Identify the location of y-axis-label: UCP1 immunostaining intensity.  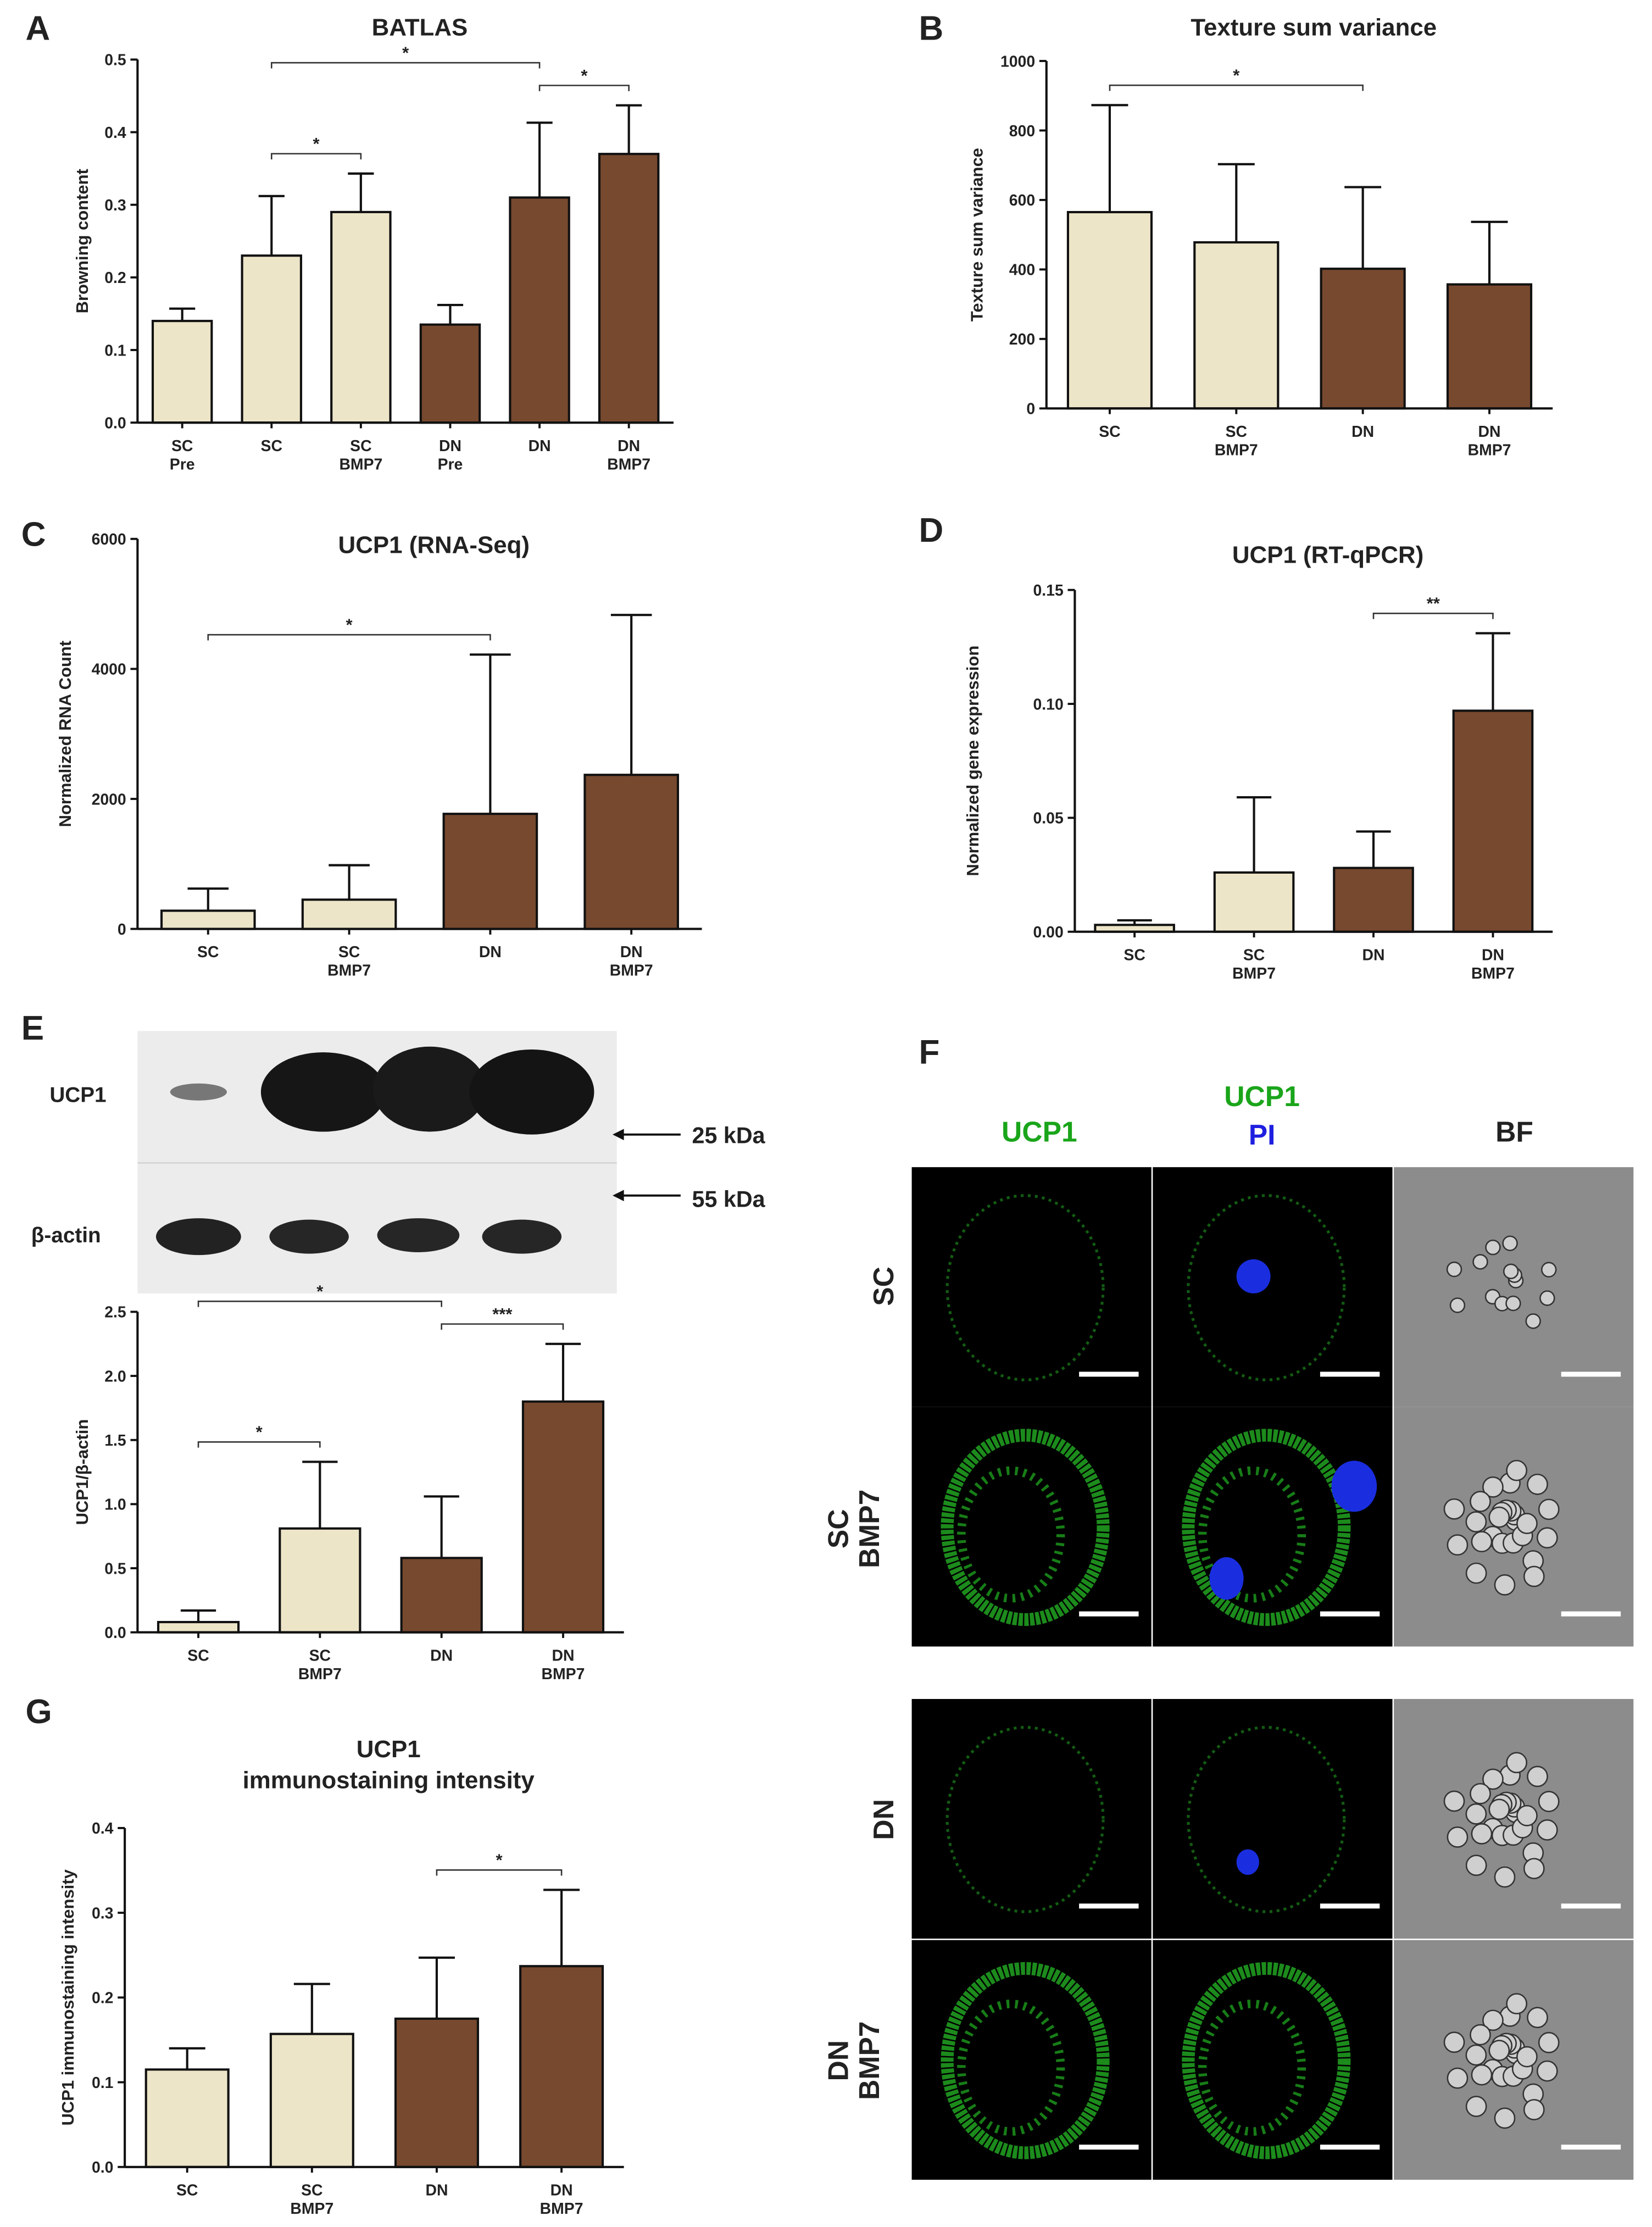
(67, 1997).